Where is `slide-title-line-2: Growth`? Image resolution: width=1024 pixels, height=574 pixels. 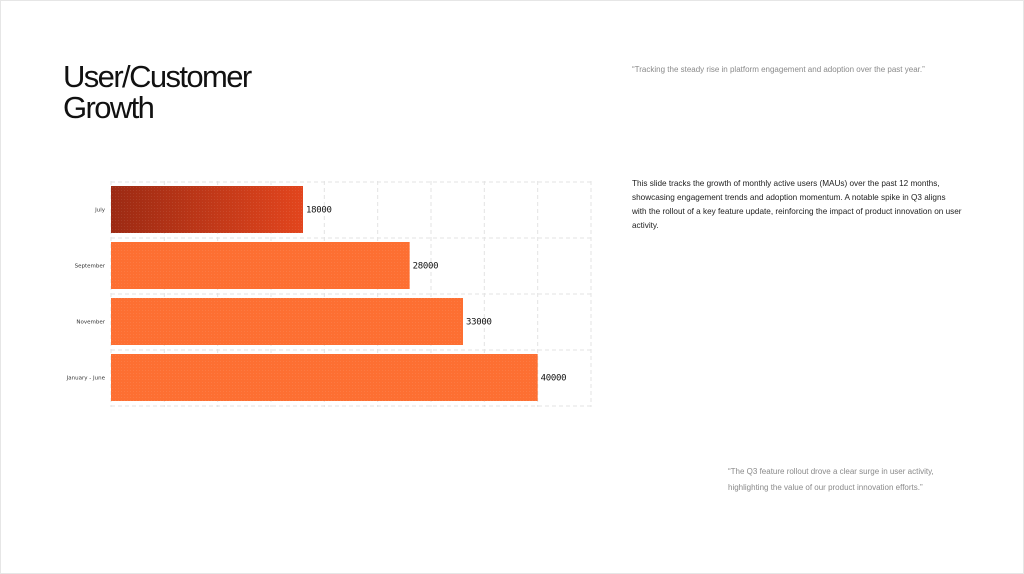
slide-title-line-2: Growth is located at coordinates (109, 107).